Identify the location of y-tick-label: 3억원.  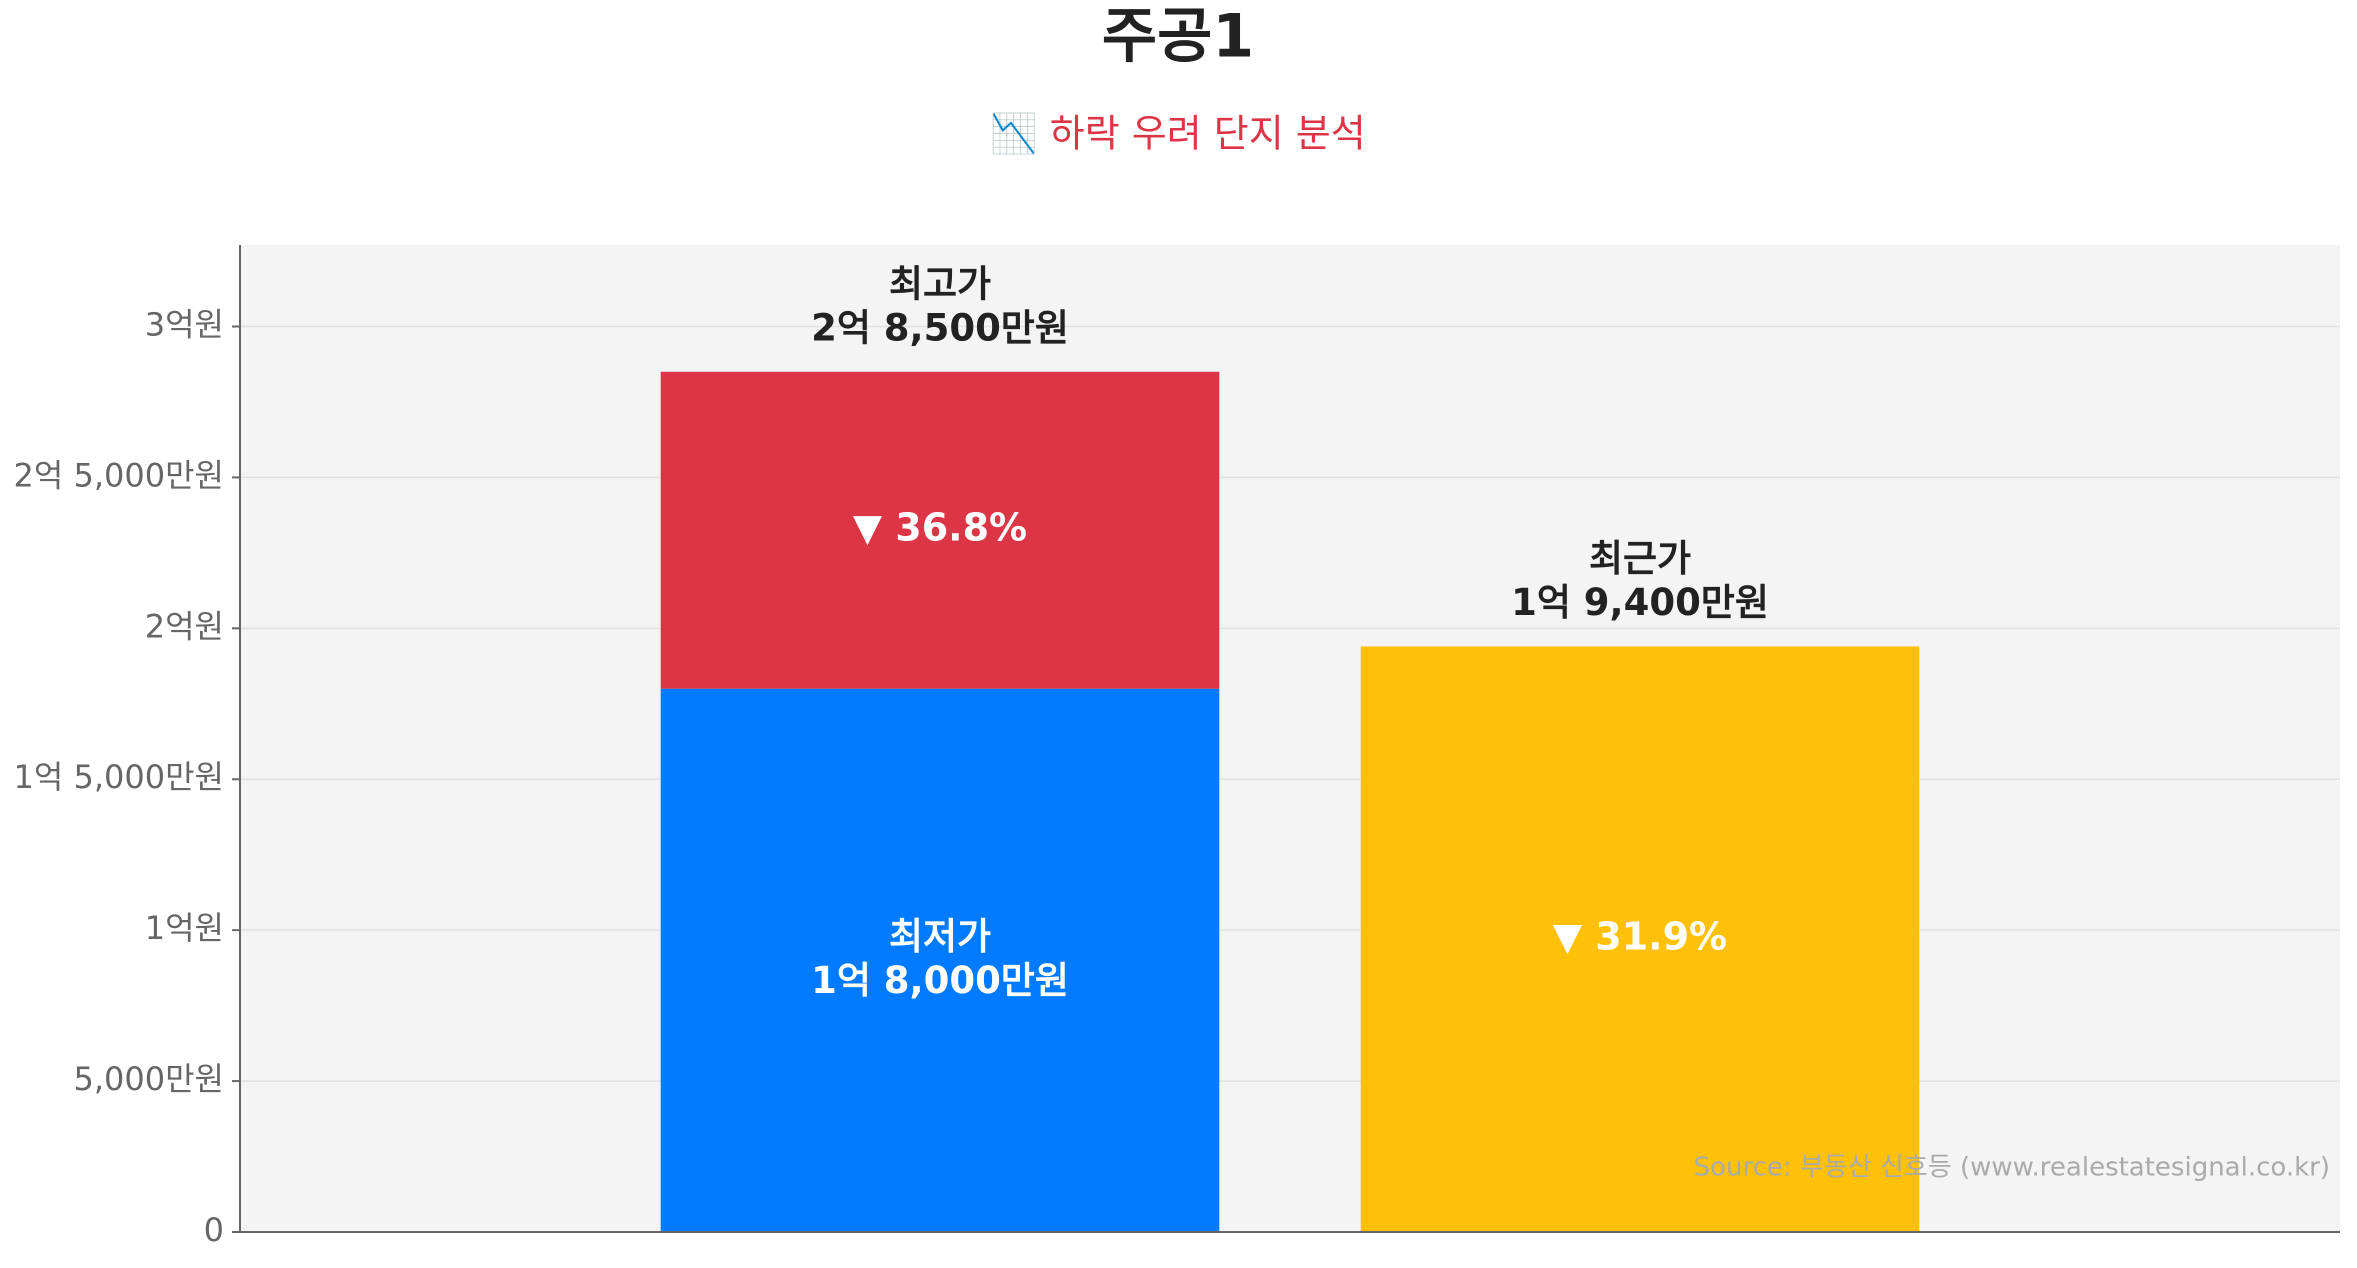
(184, 324).